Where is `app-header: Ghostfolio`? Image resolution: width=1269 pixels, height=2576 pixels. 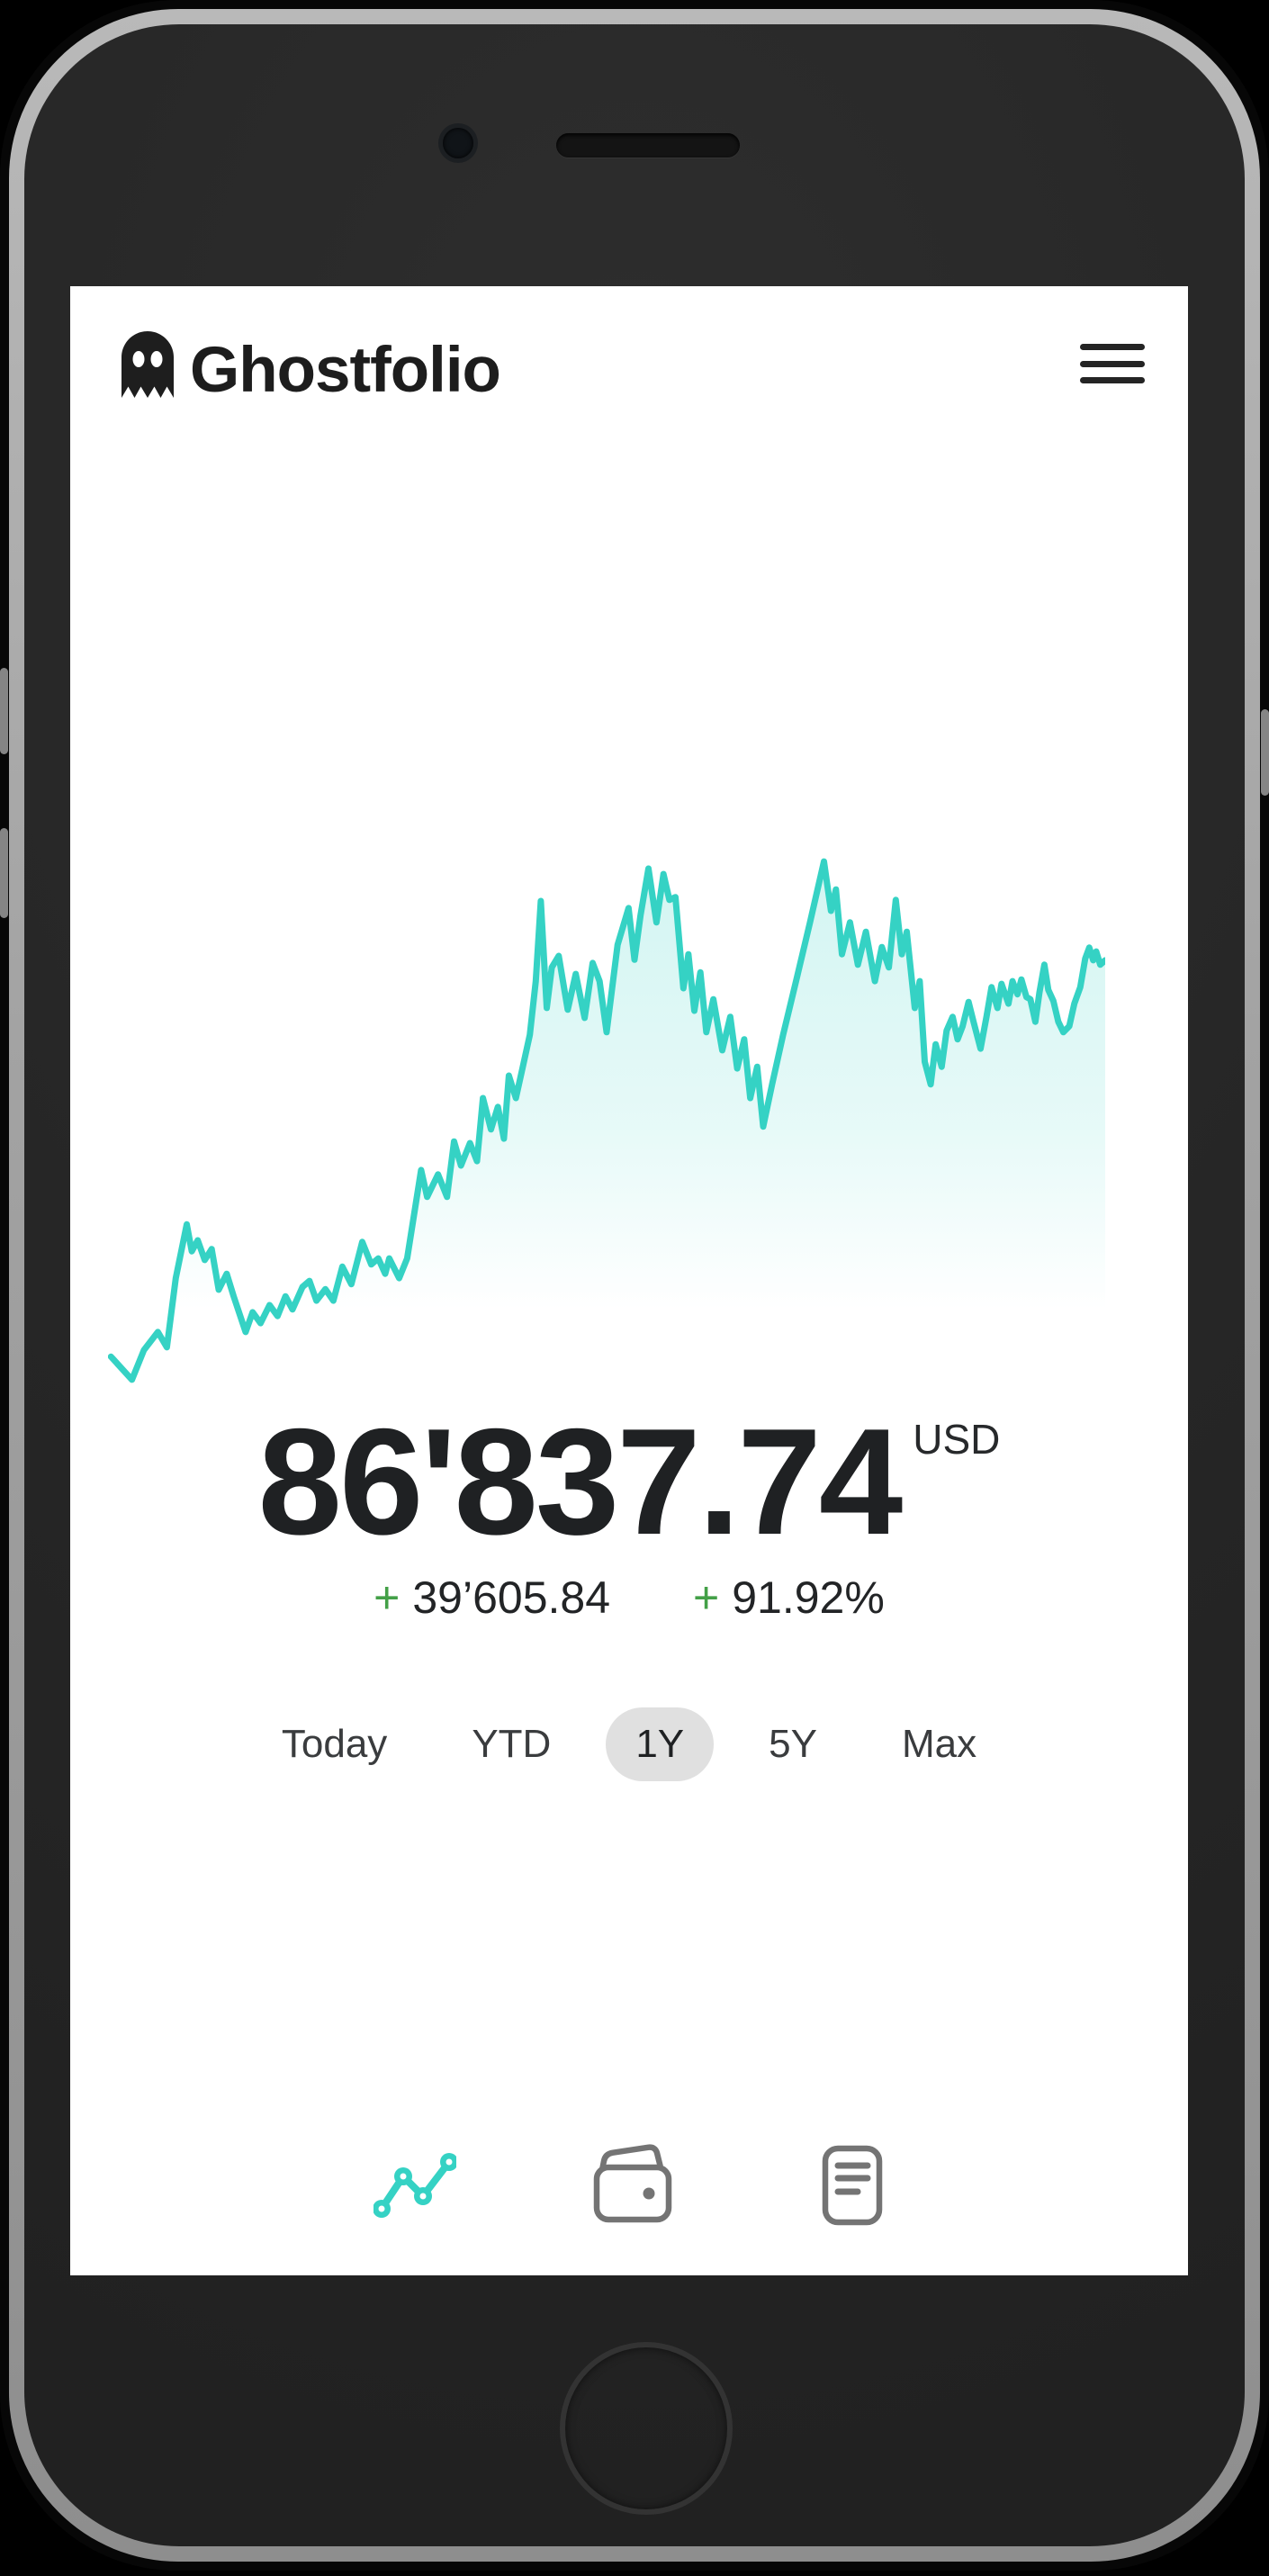 app-header: Ghostfolio is located at coordinates (629, 367).